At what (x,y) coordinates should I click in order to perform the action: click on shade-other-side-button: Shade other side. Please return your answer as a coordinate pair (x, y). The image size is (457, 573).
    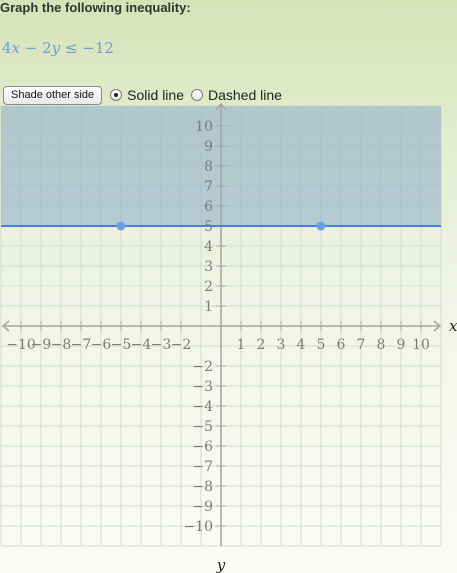
    Looking at the image, I should click on (53, 95).